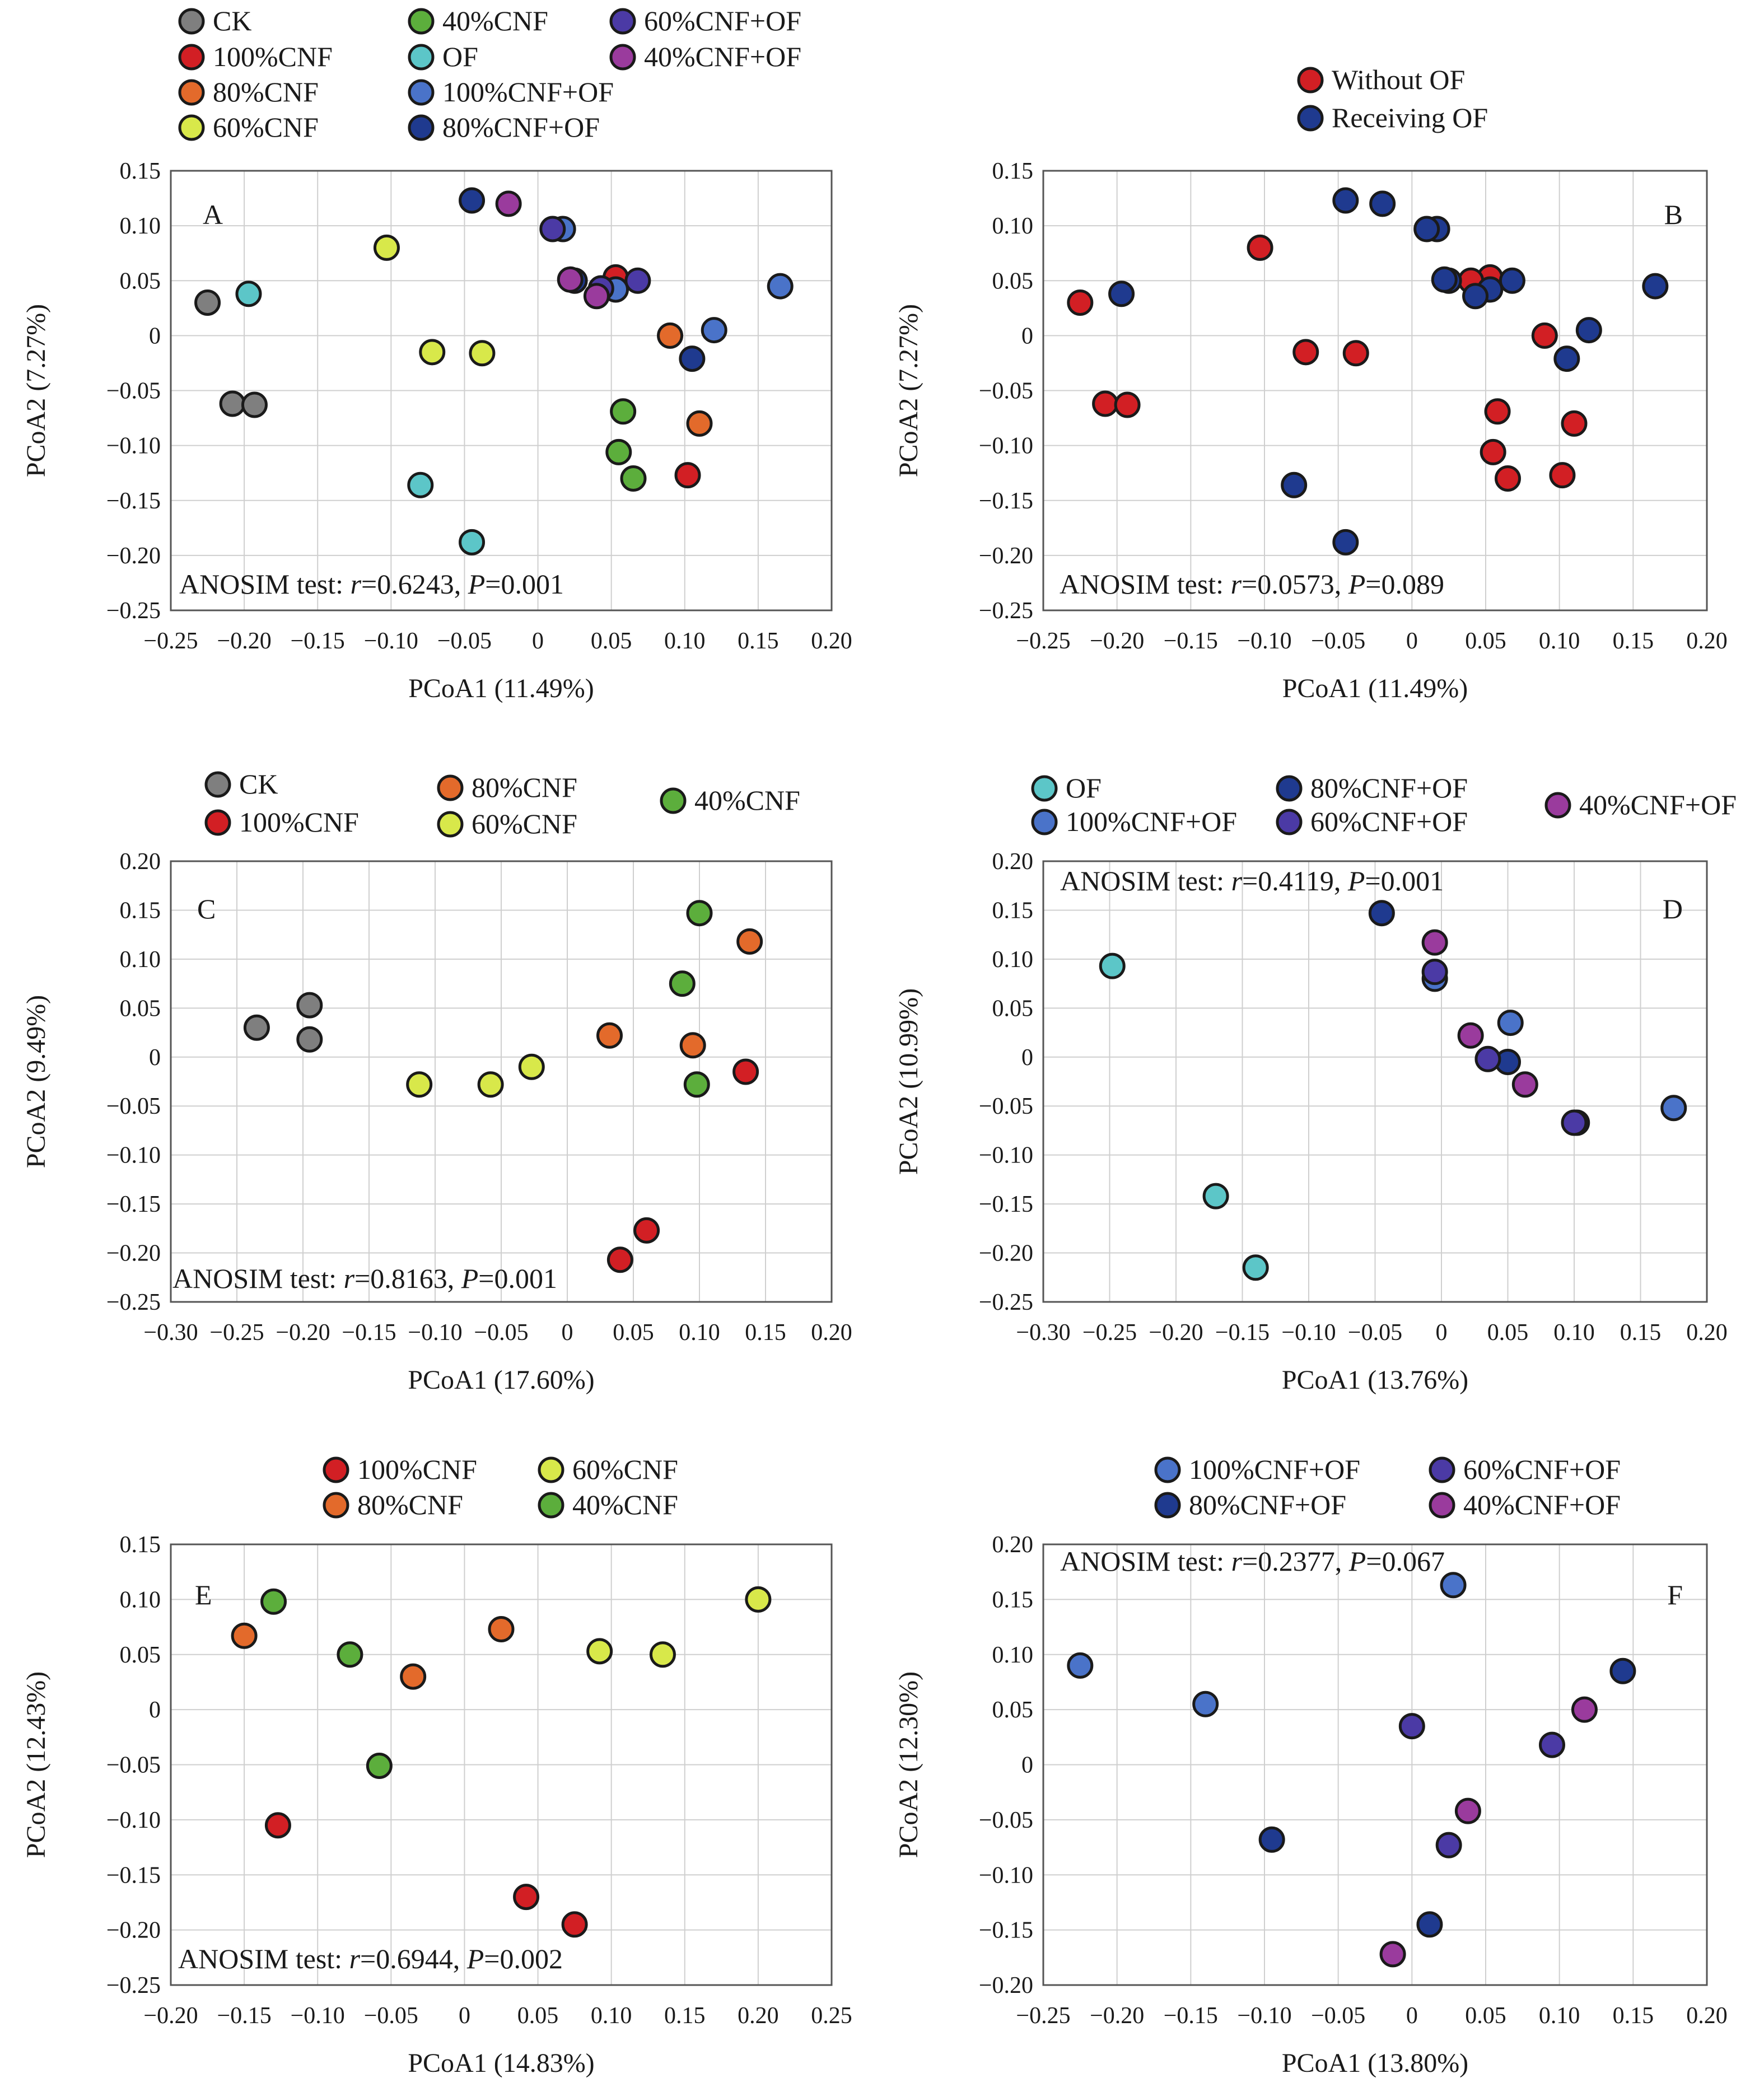  What do you see at coordinates (1381, 79) in the screenshot?
I see `legend-item: Without OF` at bounding box center [1381, 79].